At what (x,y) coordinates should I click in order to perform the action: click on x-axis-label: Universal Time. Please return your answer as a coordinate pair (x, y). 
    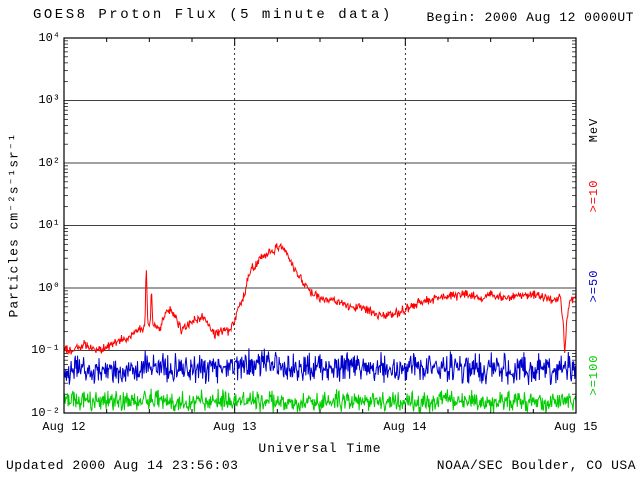
    Looking at the image, I should click on (320, 448).